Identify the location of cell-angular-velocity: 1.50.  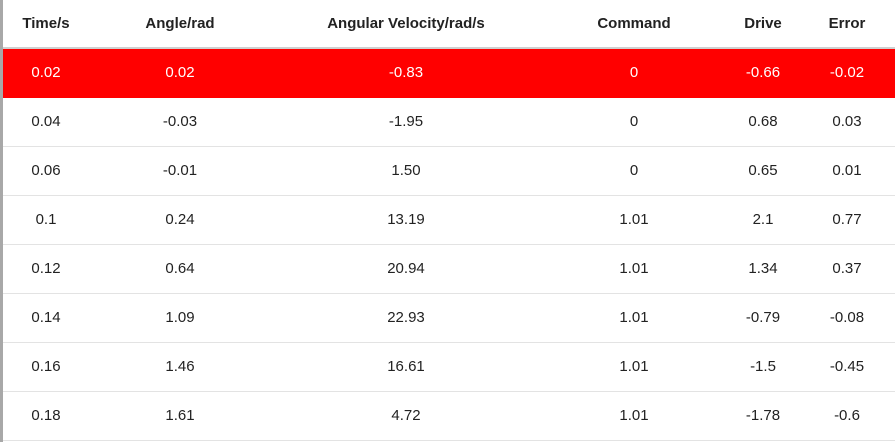
(406, 171).